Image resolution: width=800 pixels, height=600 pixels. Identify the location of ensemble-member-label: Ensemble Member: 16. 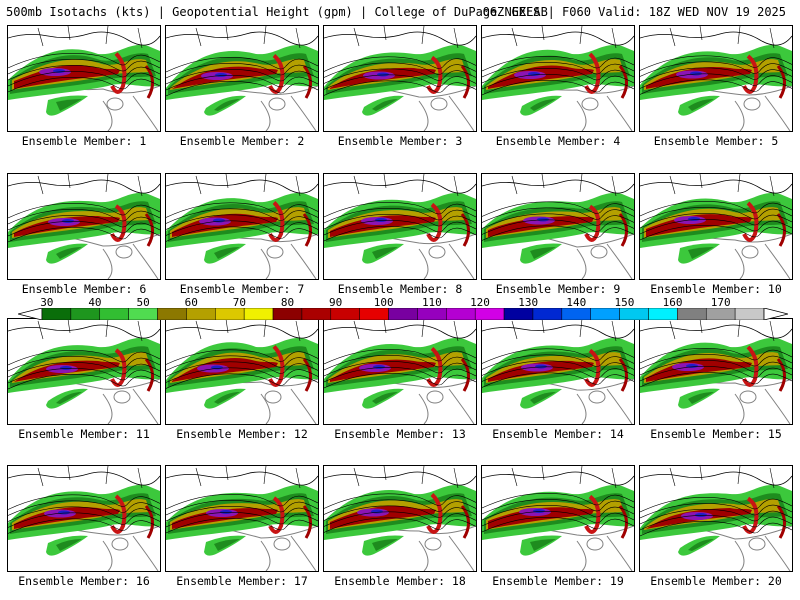
(84, 581).